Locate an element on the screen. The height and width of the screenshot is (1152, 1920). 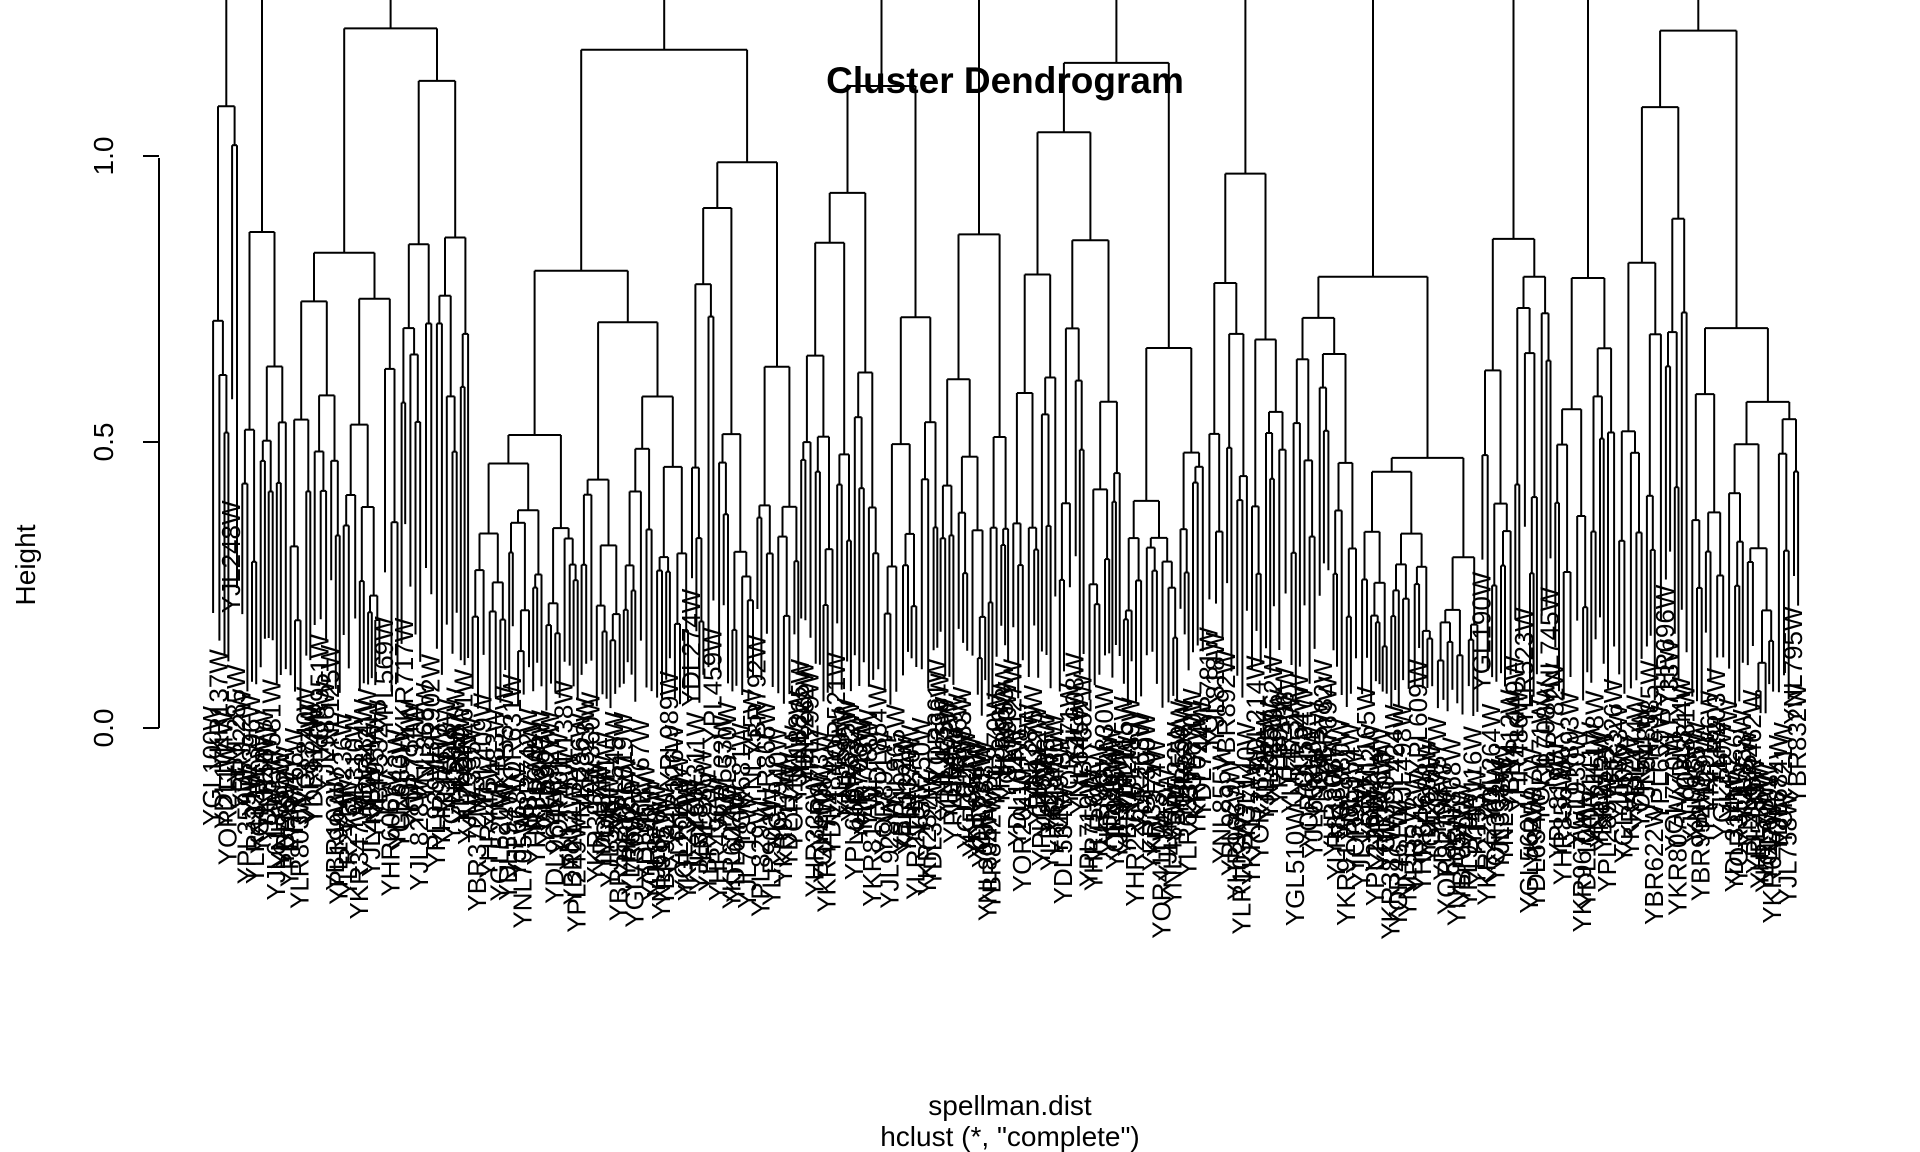
leaf-label: YJL178W is located at coordinates (1595, 746).